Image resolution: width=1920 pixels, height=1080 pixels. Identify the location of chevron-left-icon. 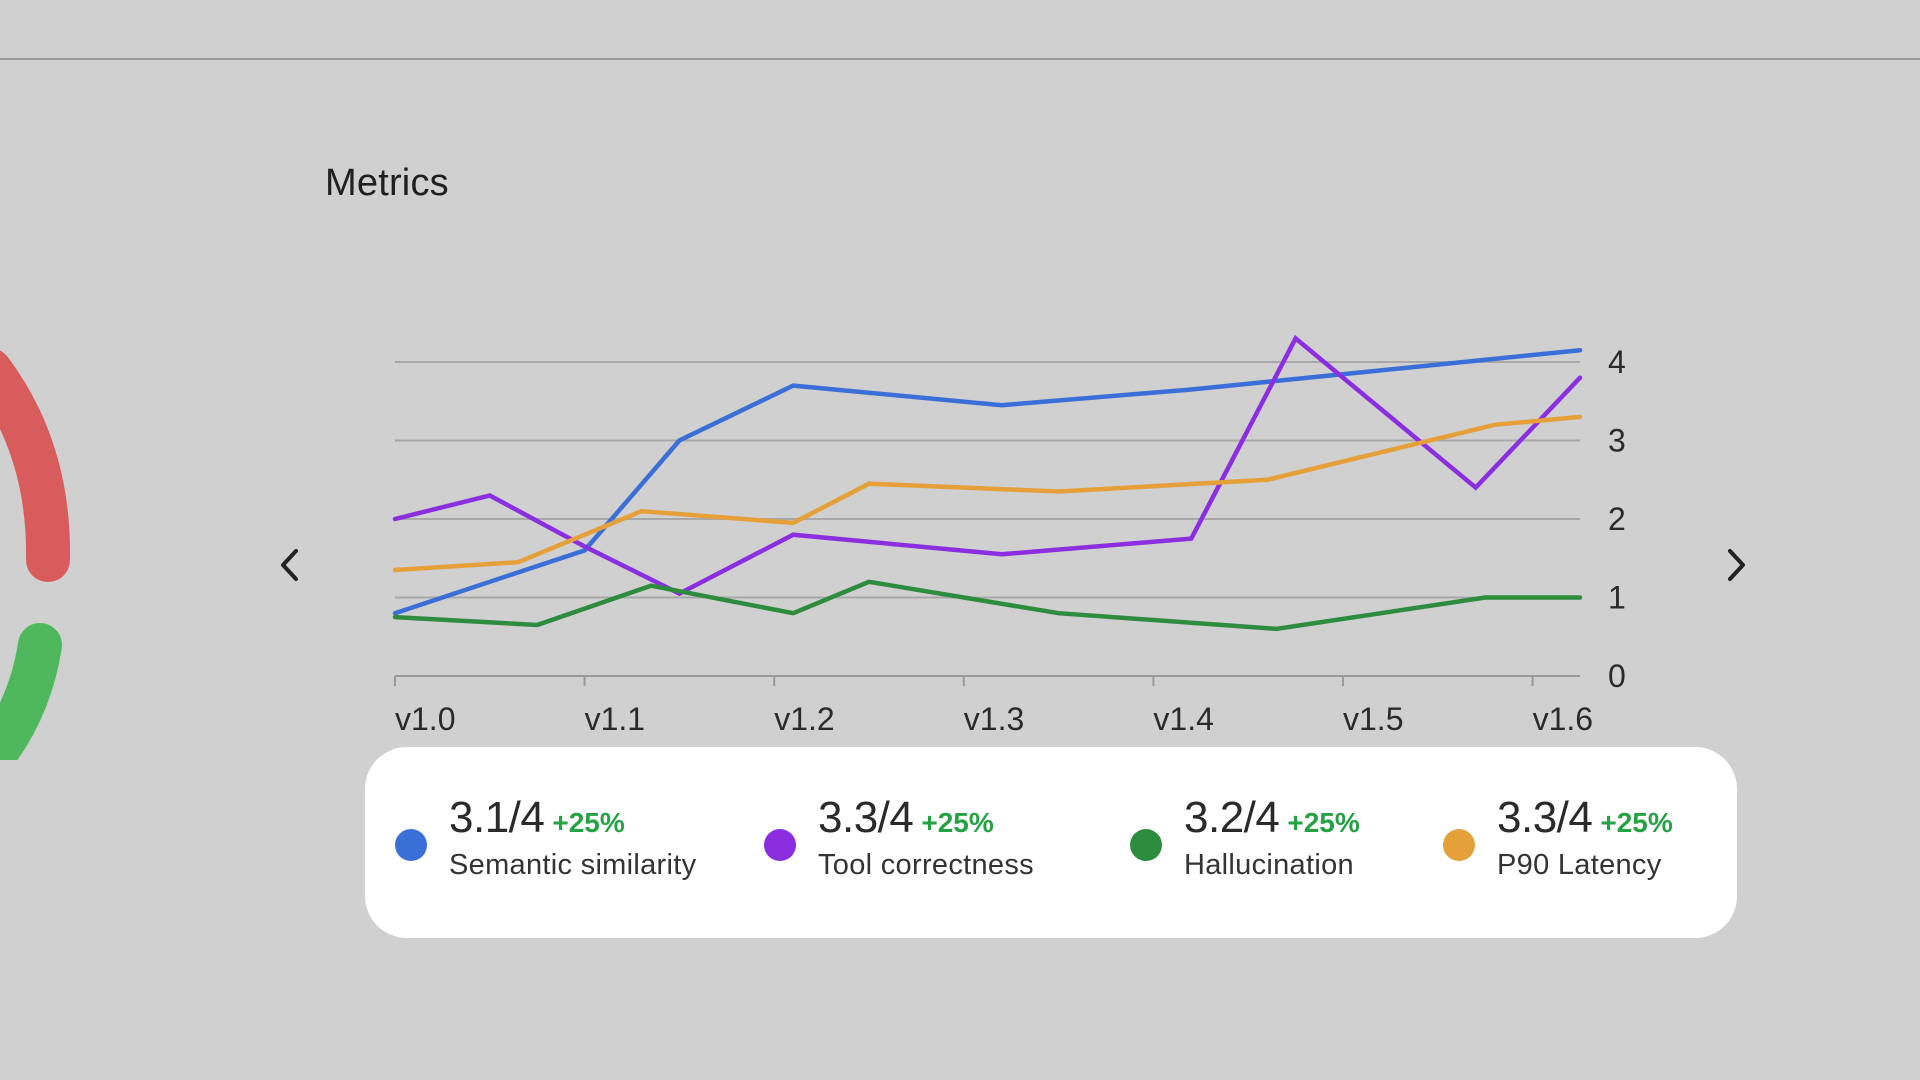
(289, 565).